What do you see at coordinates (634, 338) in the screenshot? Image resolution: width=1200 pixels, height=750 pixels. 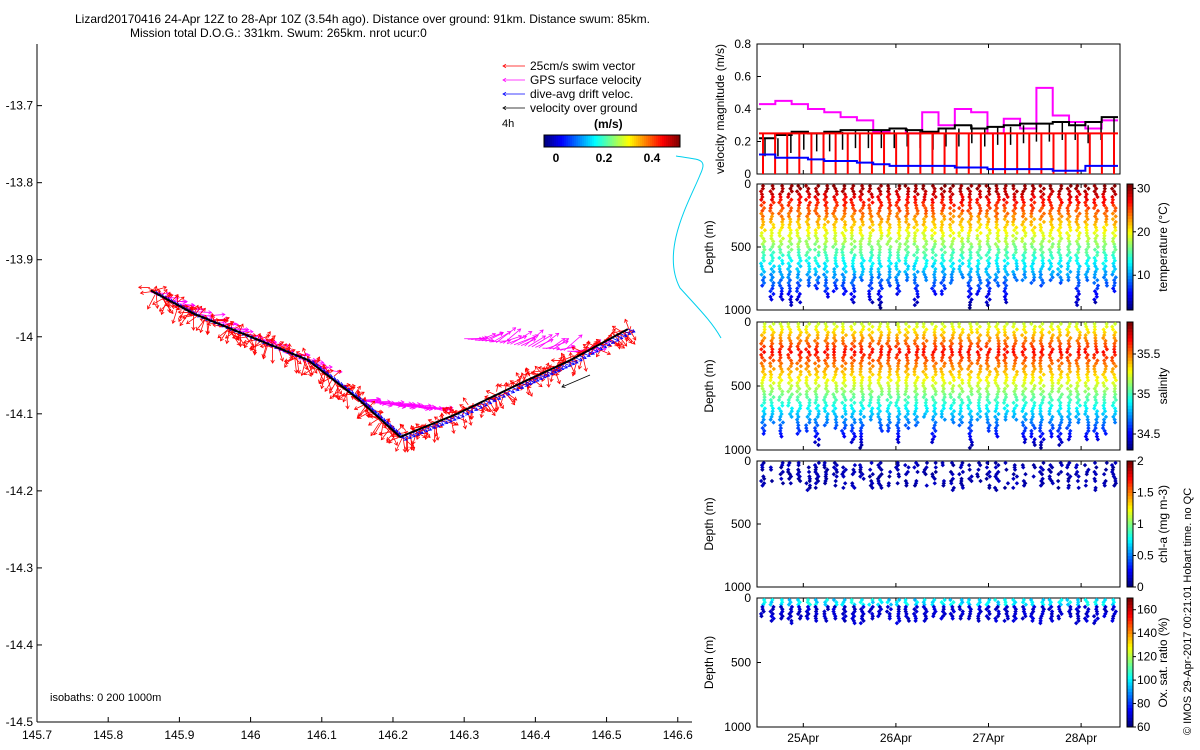 I see `swim-vector-head` at bounding box center [634, 338].